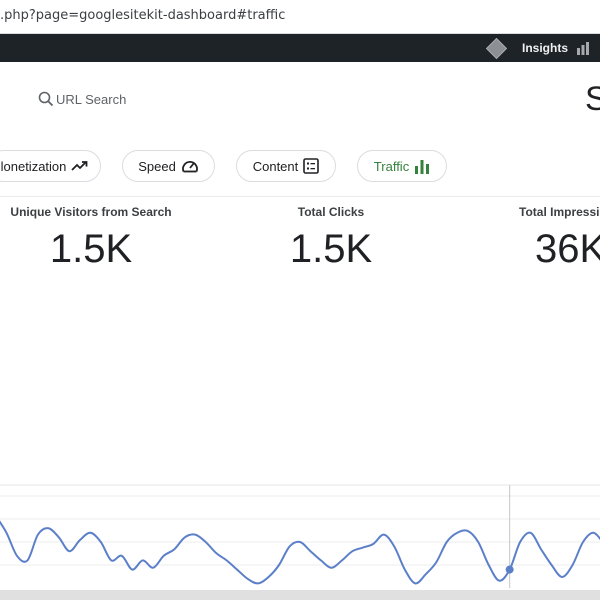 The height and width of the screenshot is (600, 600). I want to click on chip-traffic-label: Traffic, so click(391, 166).